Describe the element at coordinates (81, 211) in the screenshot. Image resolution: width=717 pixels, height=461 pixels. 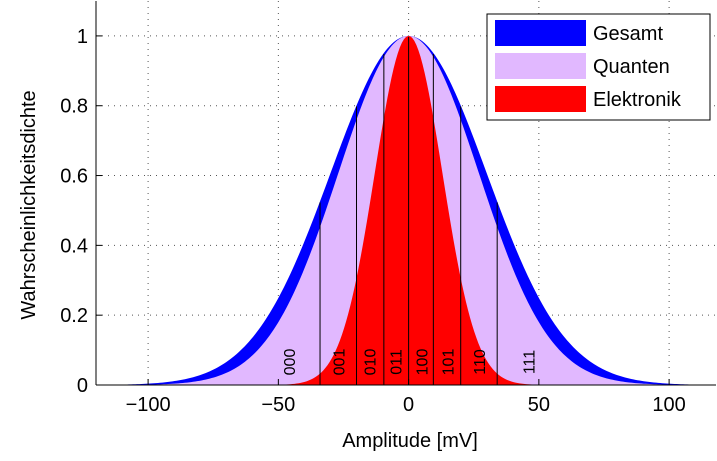
I see `y-ticks: 0 0.2 0.4 0.6 0.8 1` at that location.